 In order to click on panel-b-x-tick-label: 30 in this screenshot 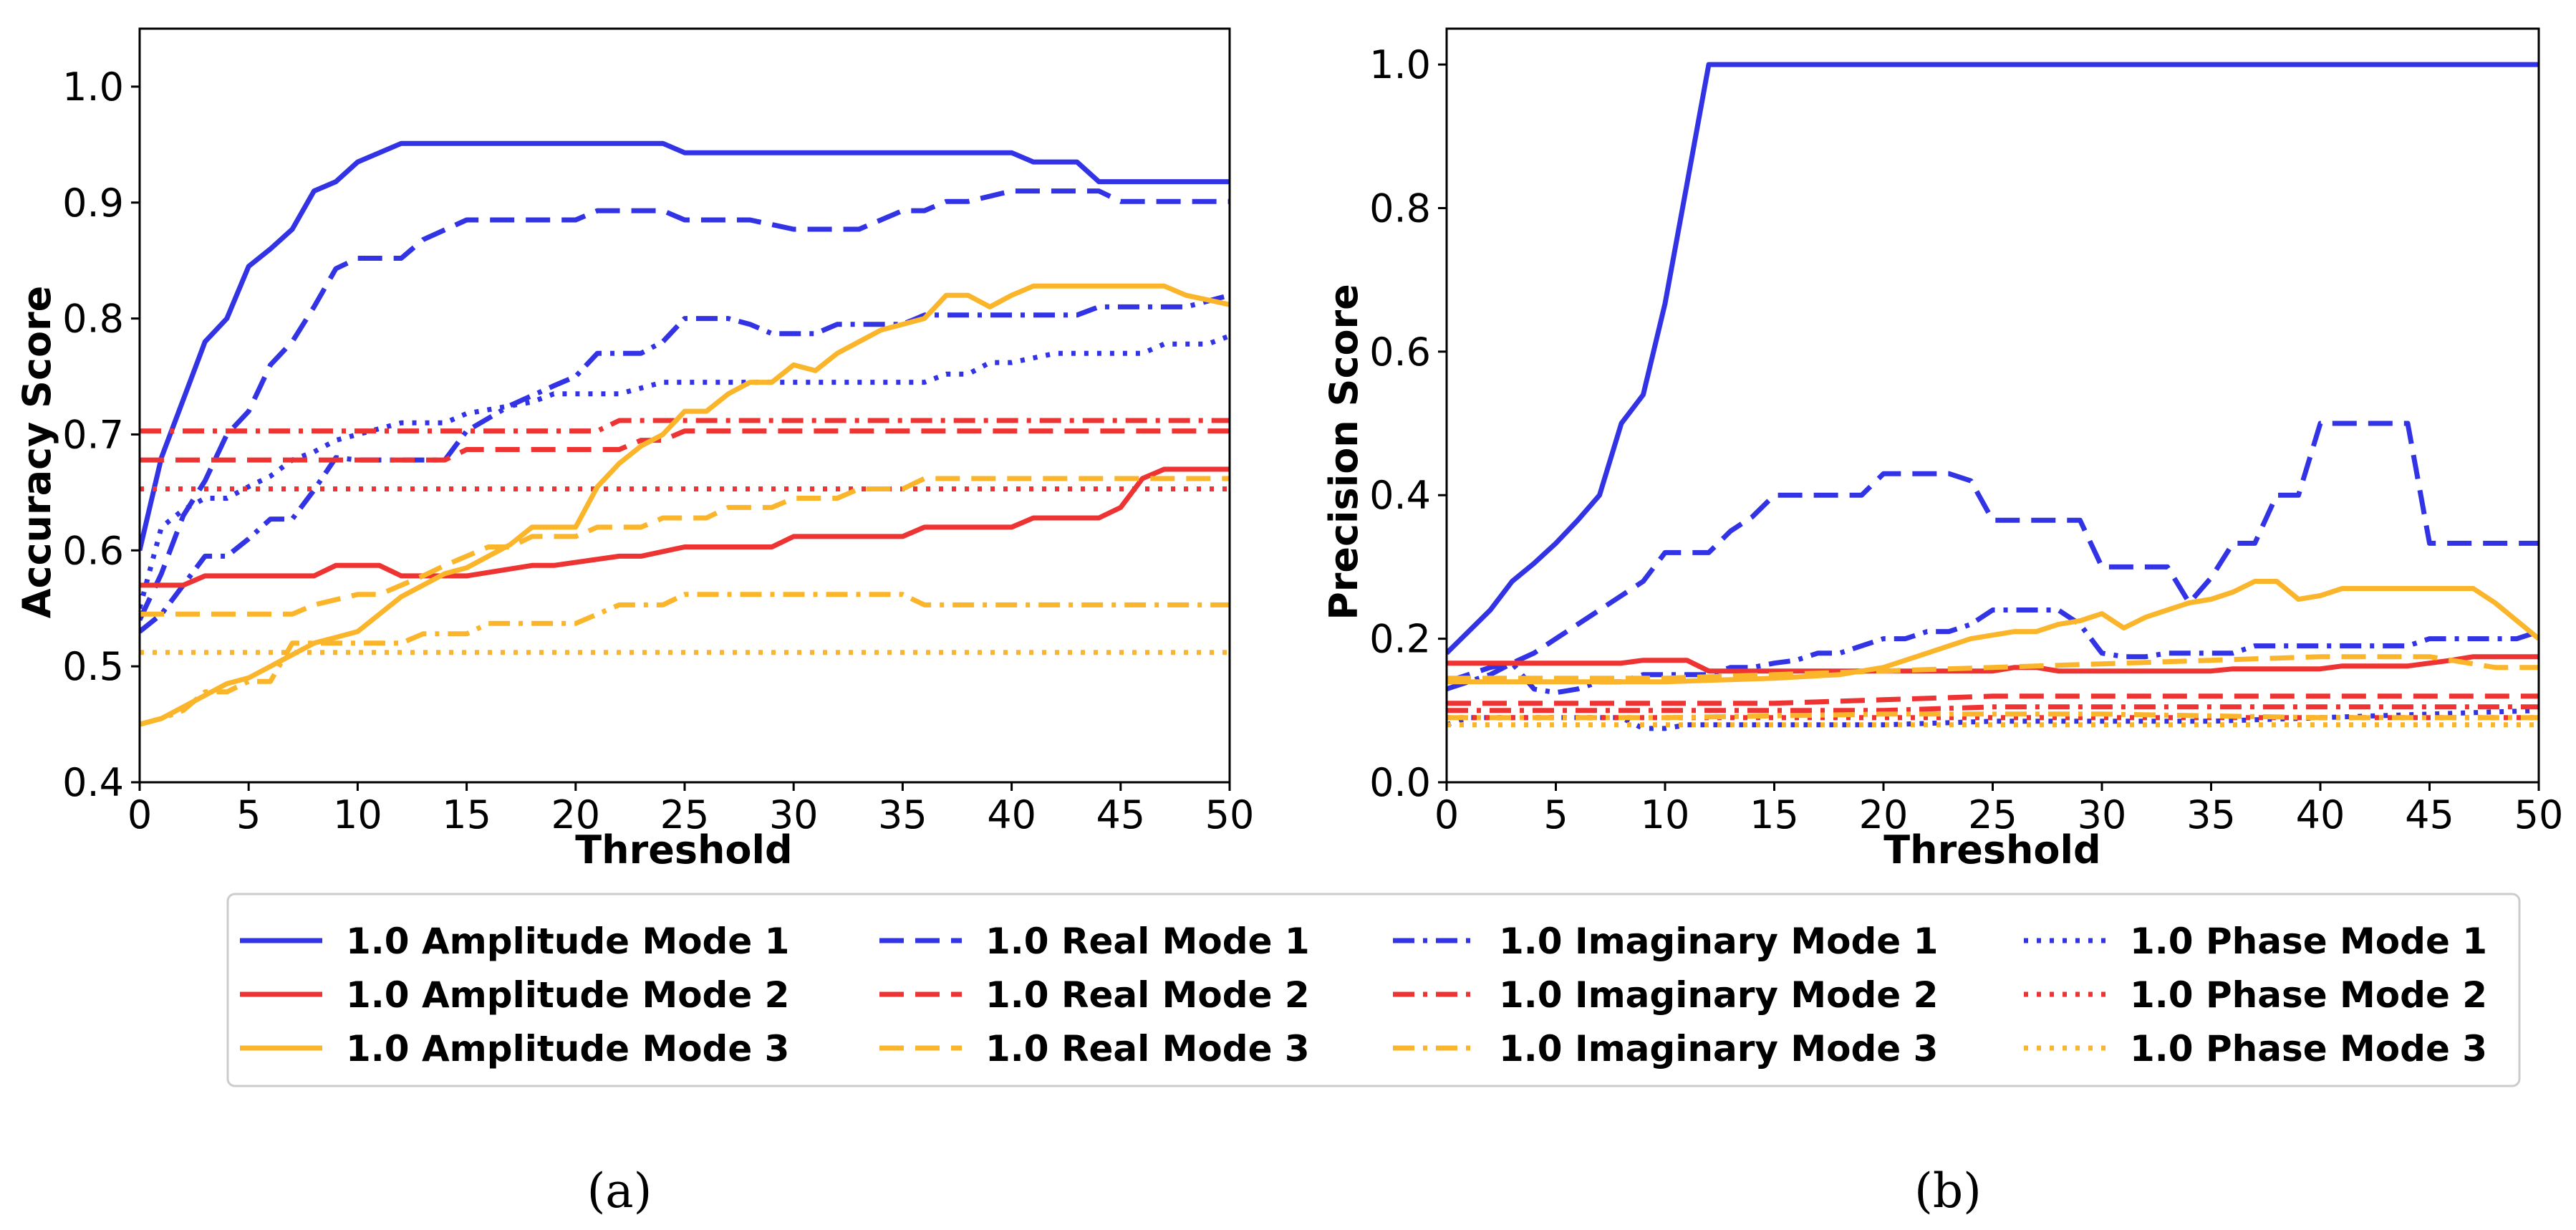, I will do `click(2102, 814)`.